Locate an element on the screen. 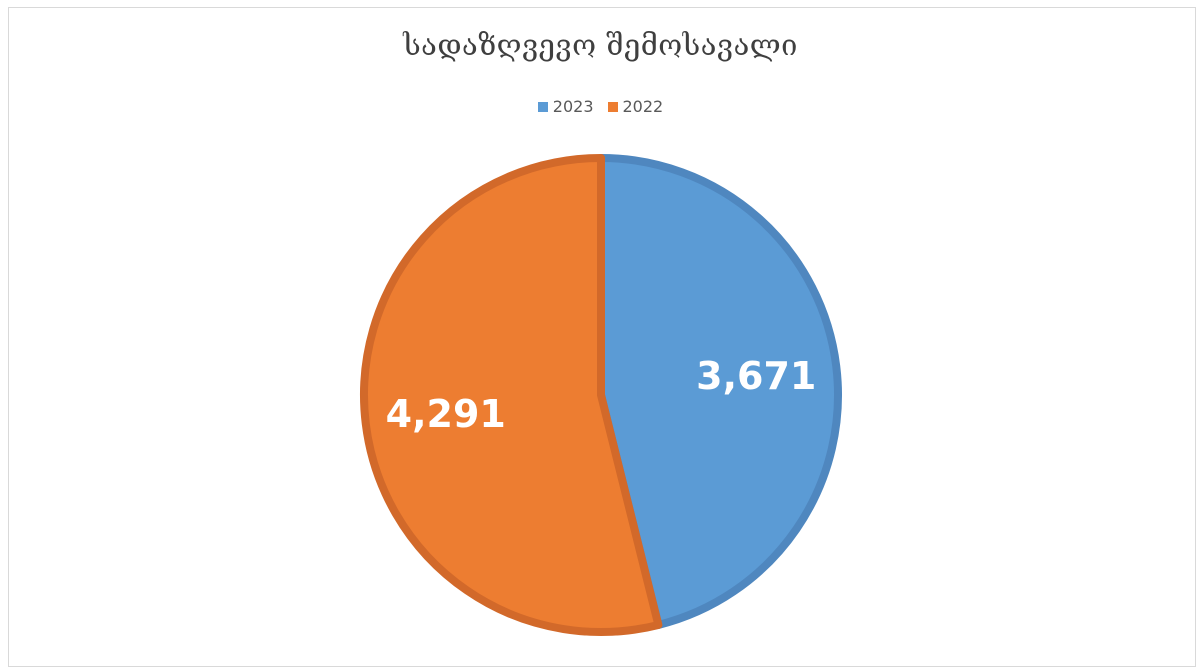 The width and height of the screenshot is (1201, 667). pie-slice-2023 is located at coordinates (719, 391).